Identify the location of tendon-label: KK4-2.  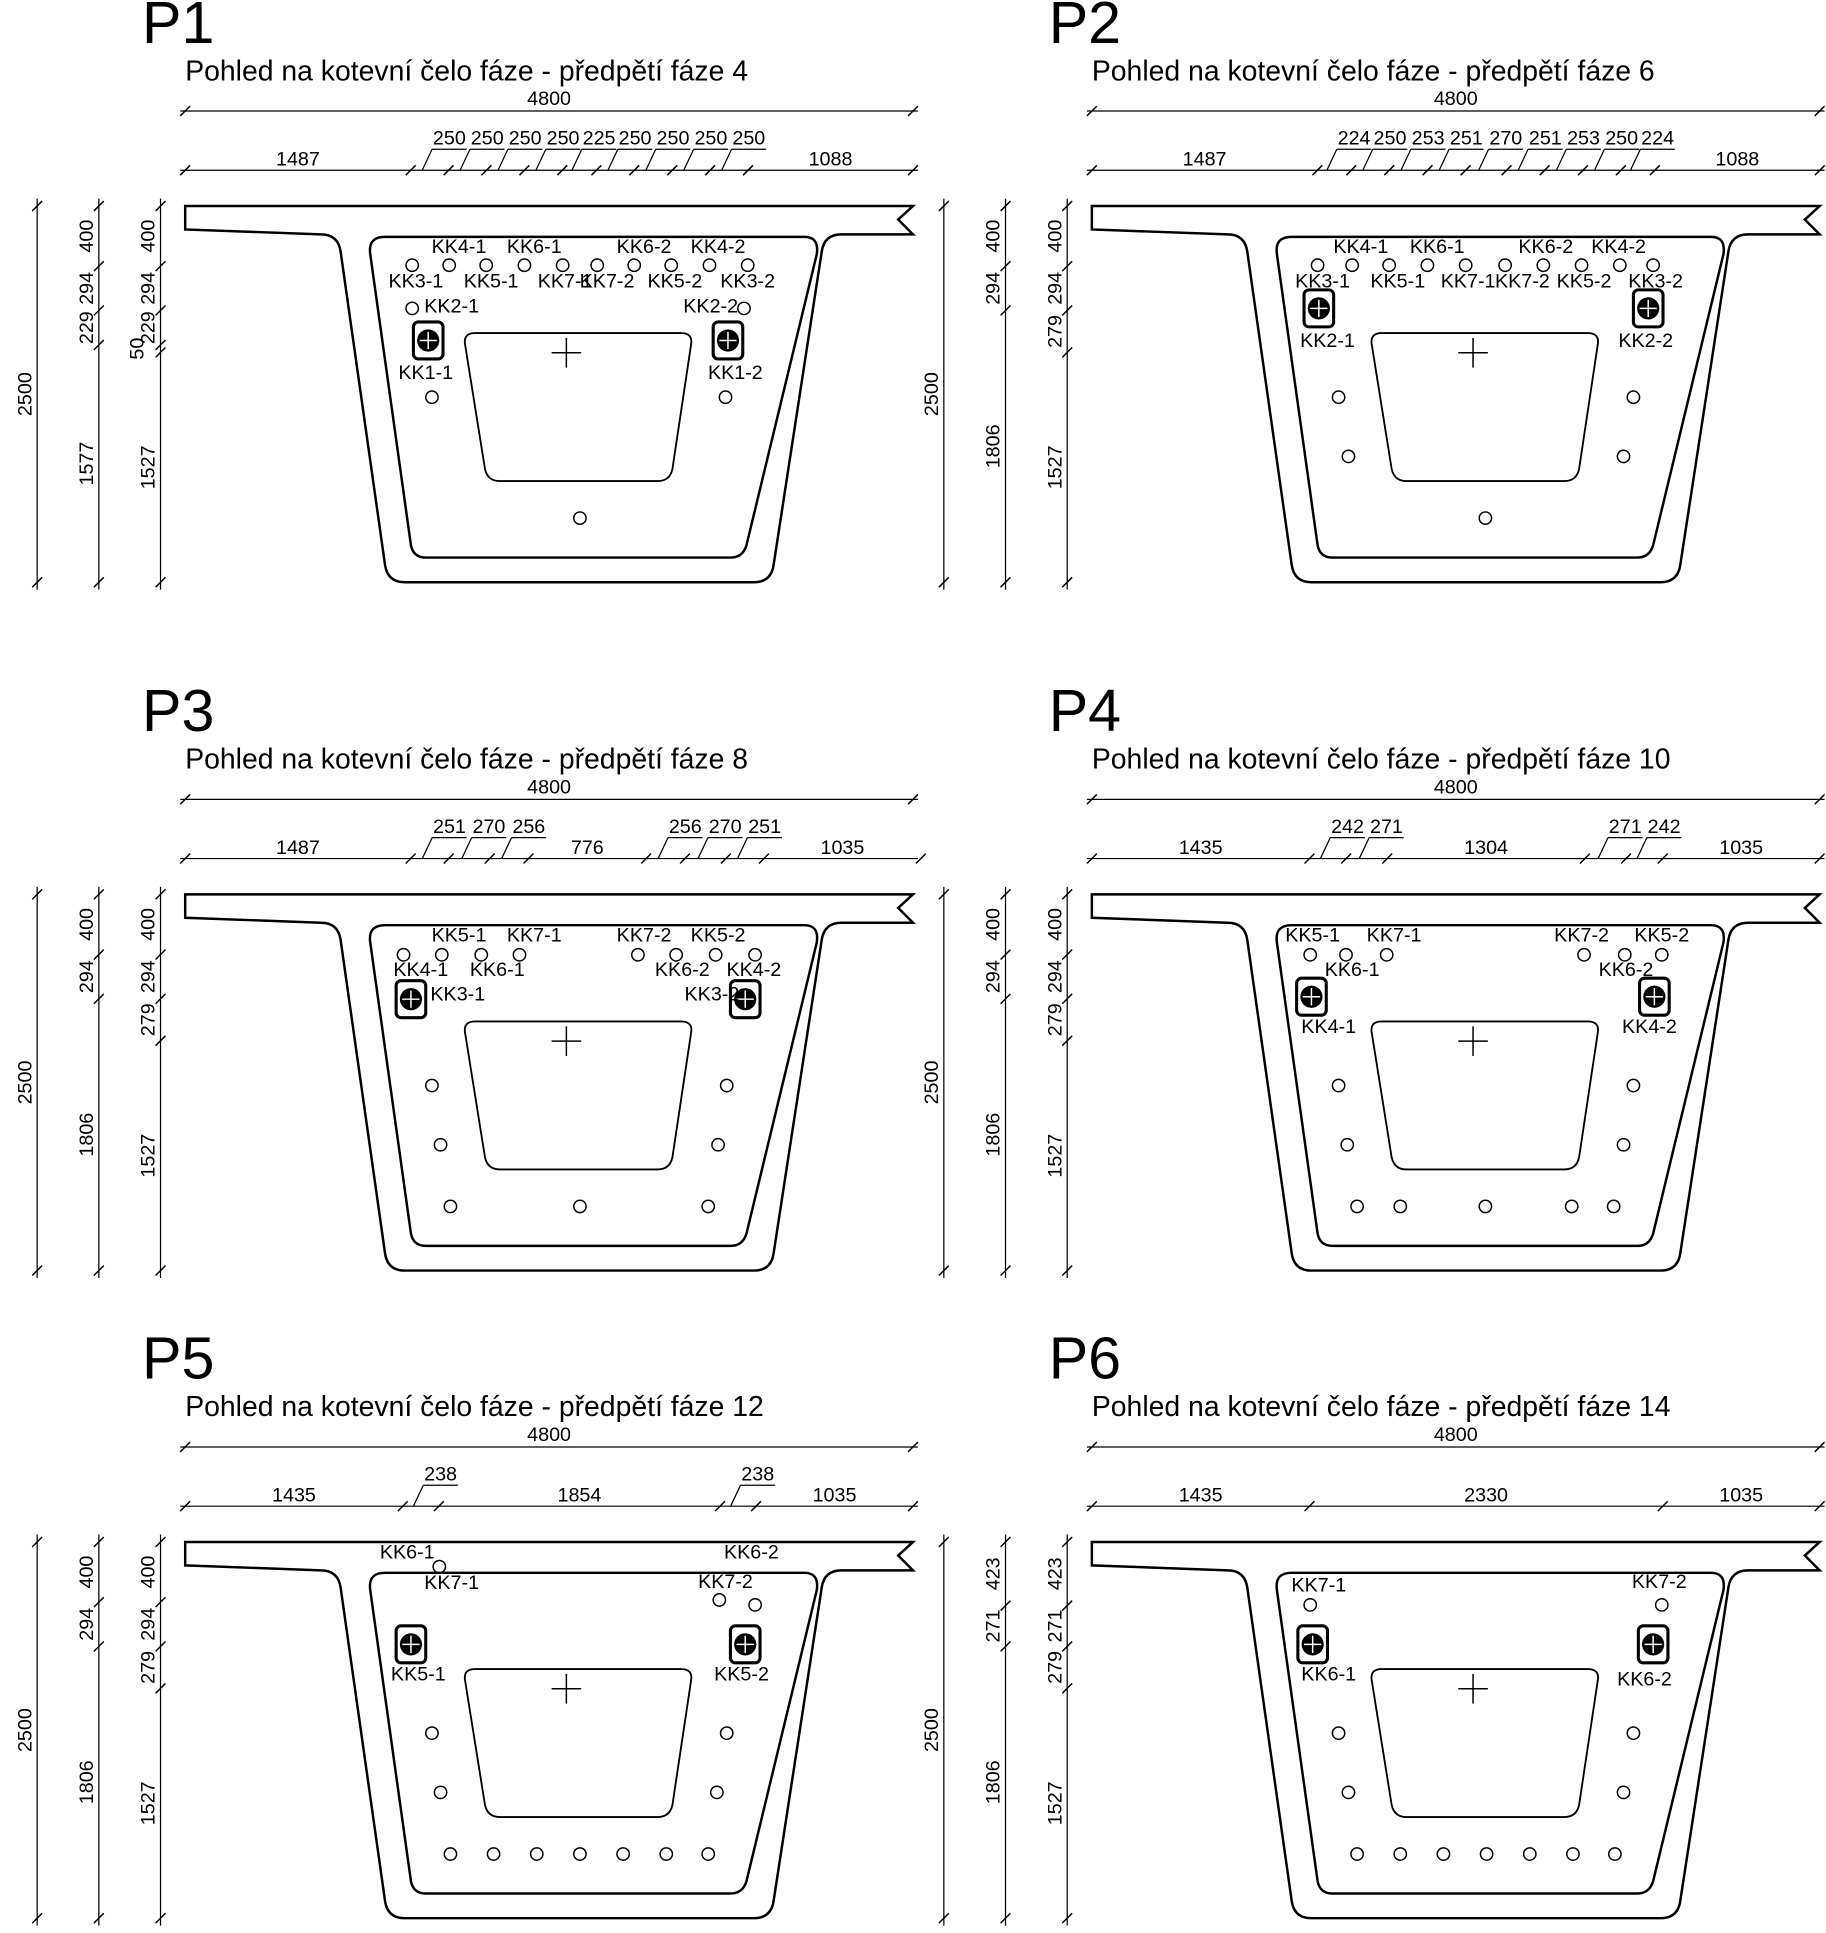
(1618, 247).